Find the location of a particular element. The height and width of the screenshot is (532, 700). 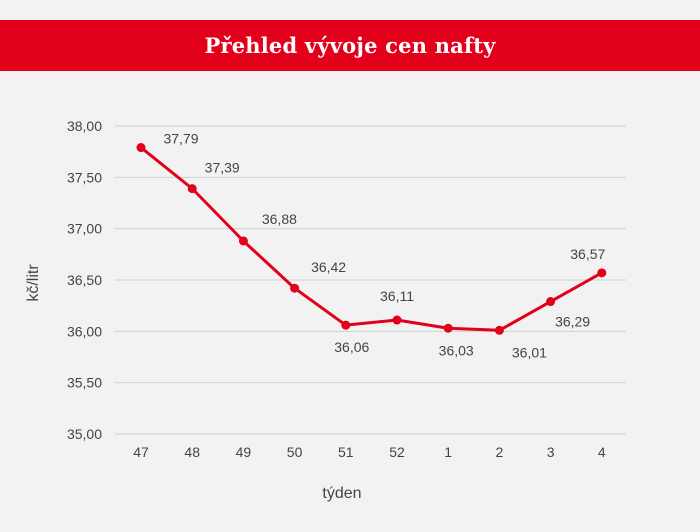

y-tick-label: 36,00 is located at coordinates (84, 331).